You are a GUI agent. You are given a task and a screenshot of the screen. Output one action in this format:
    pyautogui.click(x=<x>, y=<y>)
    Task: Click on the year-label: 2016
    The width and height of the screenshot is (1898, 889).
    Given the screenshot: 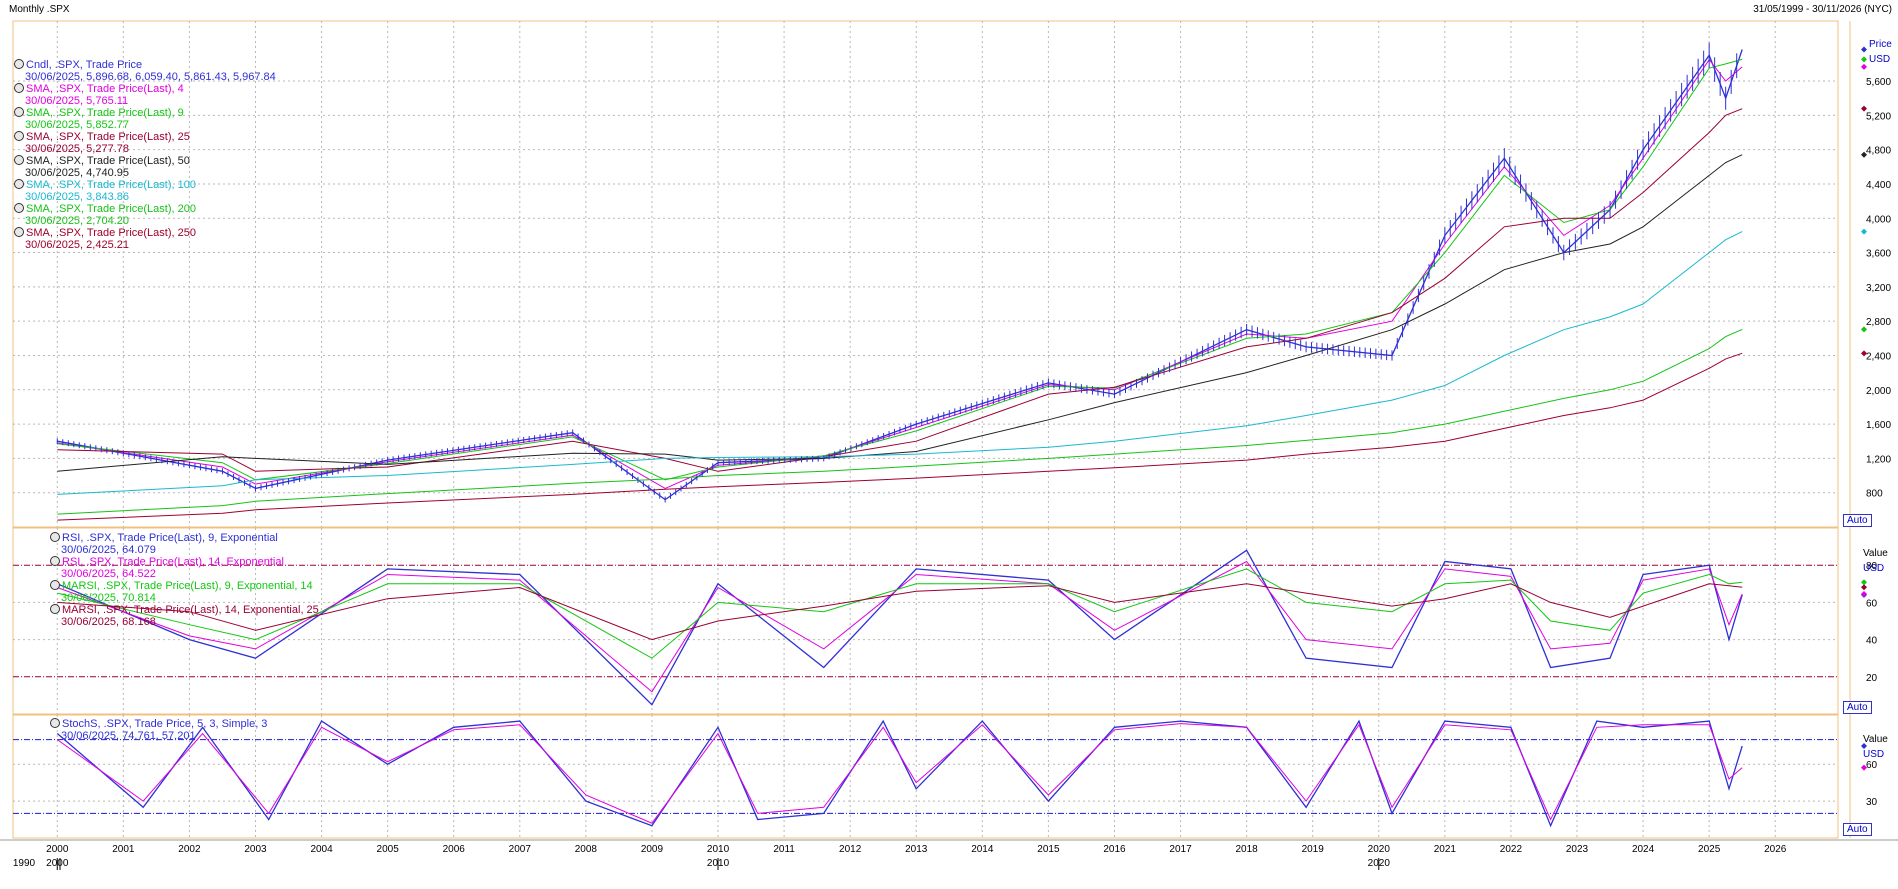 What is the action you would take?
    pyautogui.click(x=1114, y=849)
    